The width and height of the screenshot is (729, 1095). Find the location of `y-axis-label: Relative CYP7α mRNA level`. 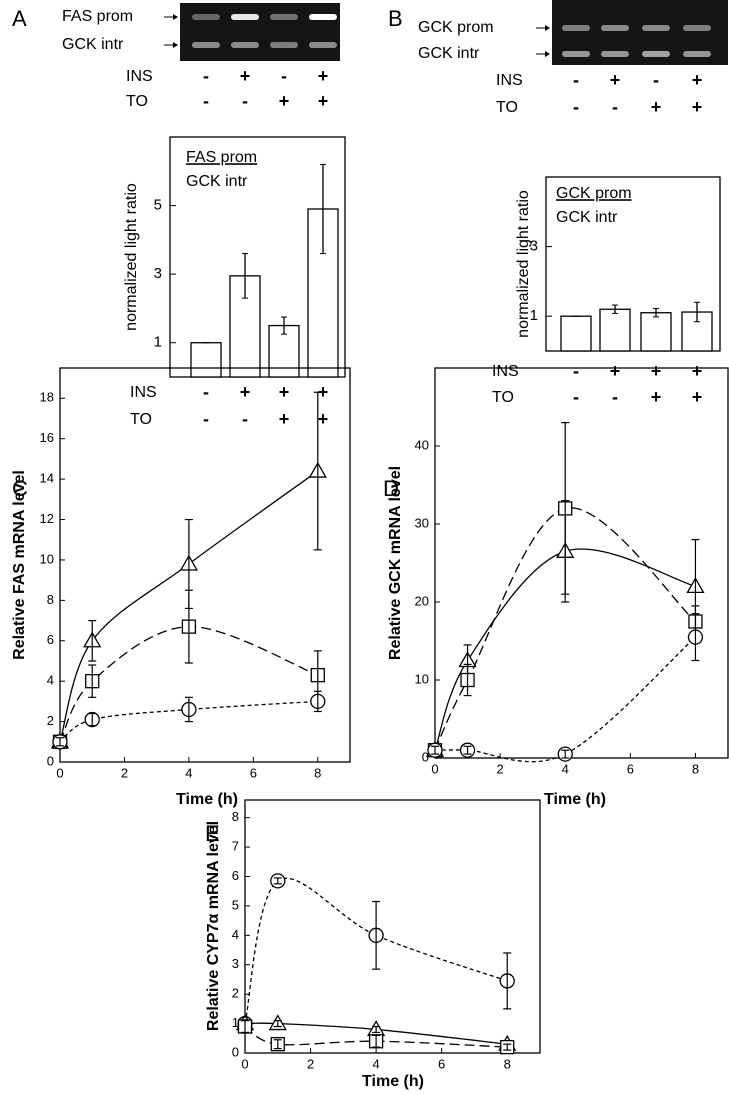

y-axis-label: Relative CYP7α mRNA level is located at coordinates (213, 926).